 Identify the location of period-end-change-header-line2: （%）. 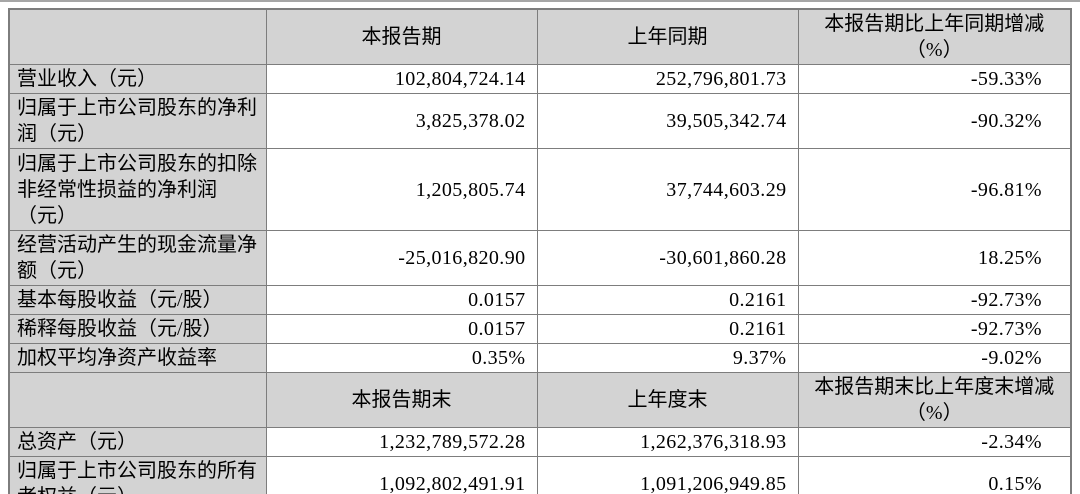
(934, 413).